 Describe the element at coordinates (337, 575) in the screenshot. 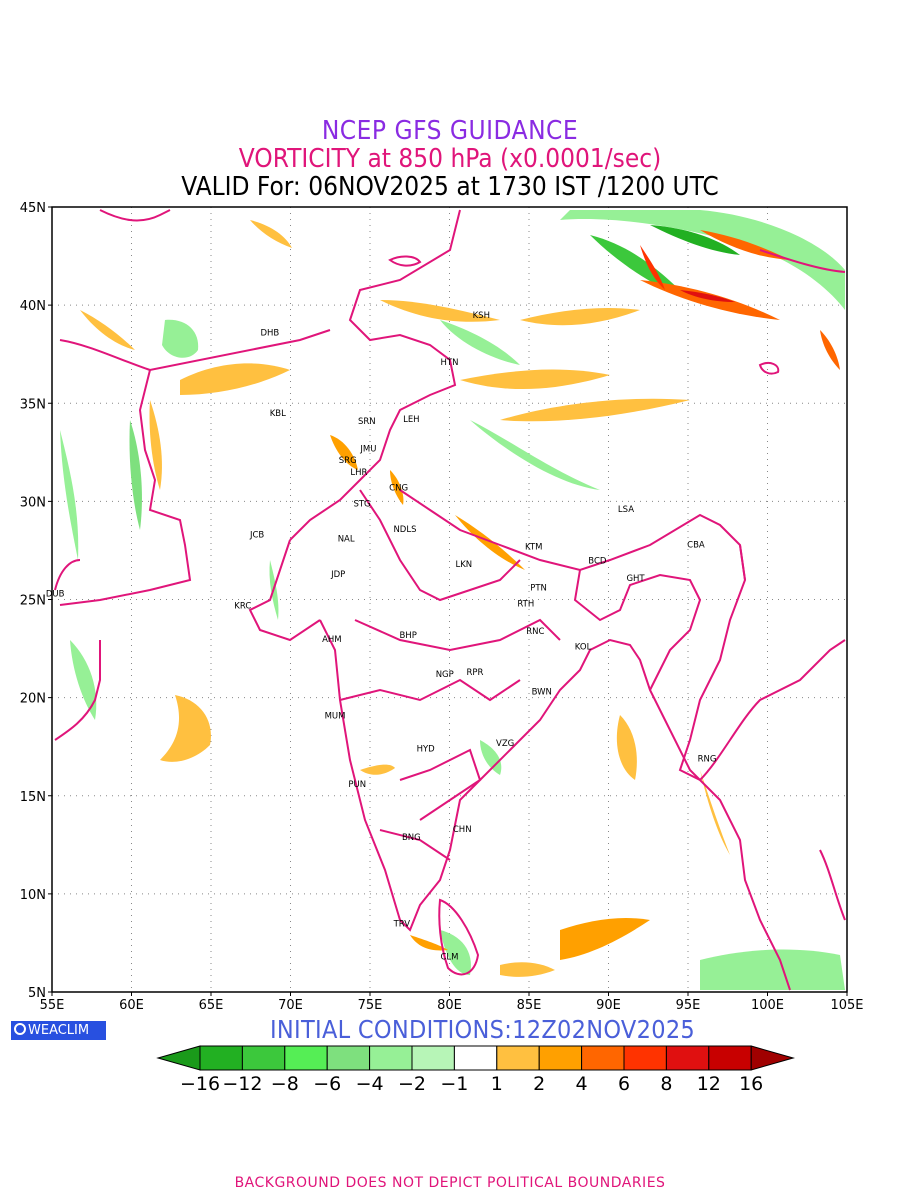

I see `city-label-jdp: JDP` at that location.